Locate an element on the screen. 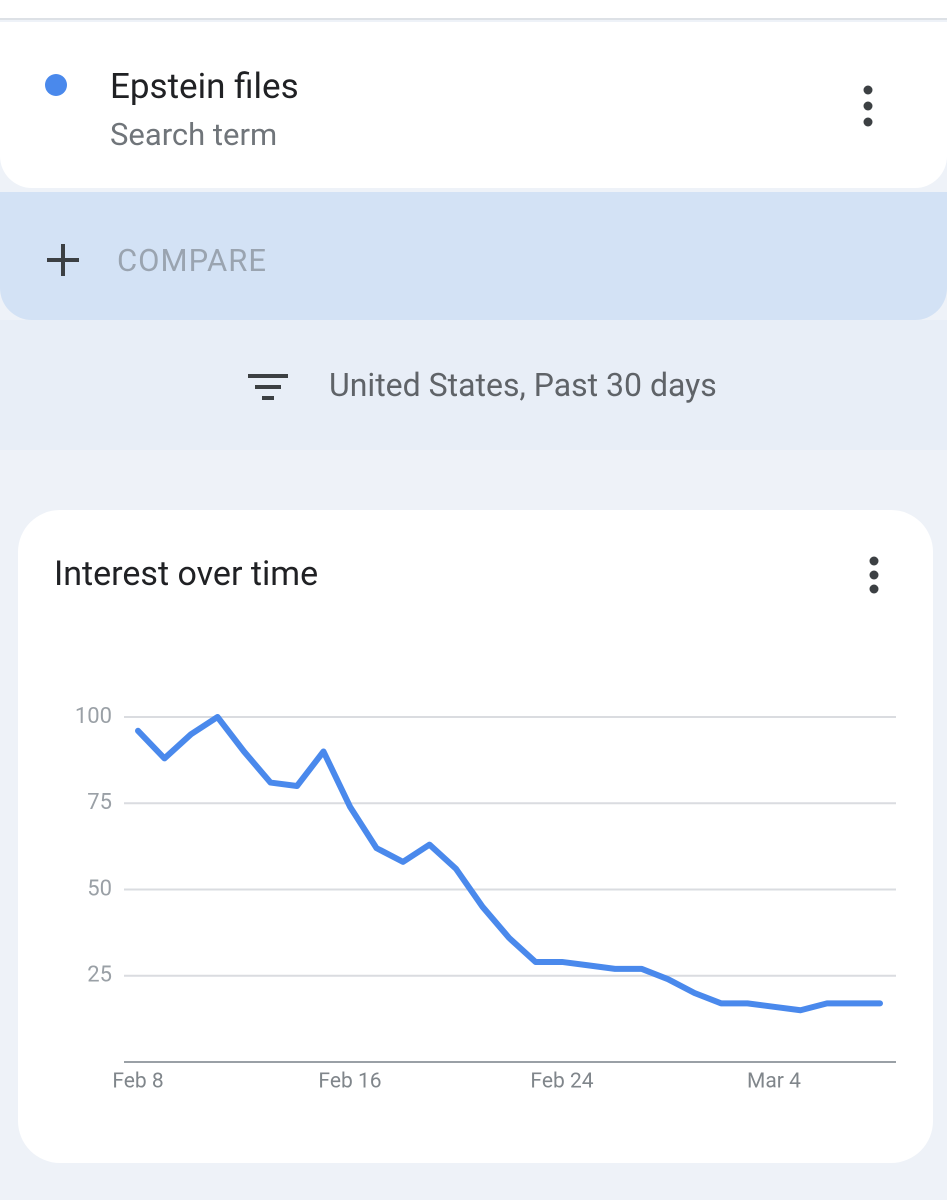  compare-label: COMPARE is located at coordinates (192, 260).